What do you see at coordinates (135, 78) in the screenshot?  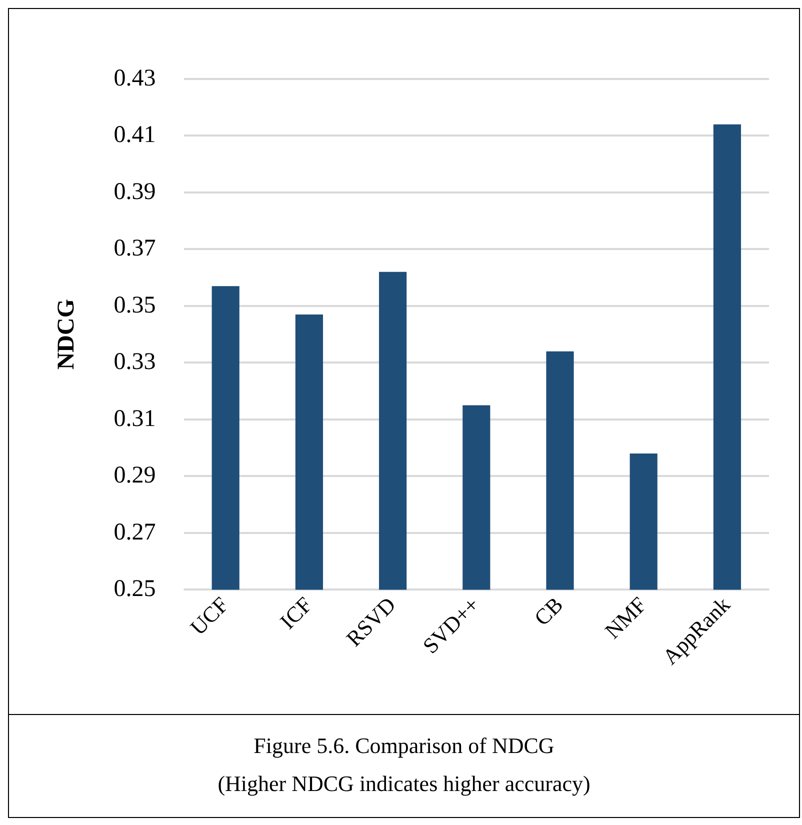 I see `y-tick-label: 0.43` at bounding box center [135, 78].